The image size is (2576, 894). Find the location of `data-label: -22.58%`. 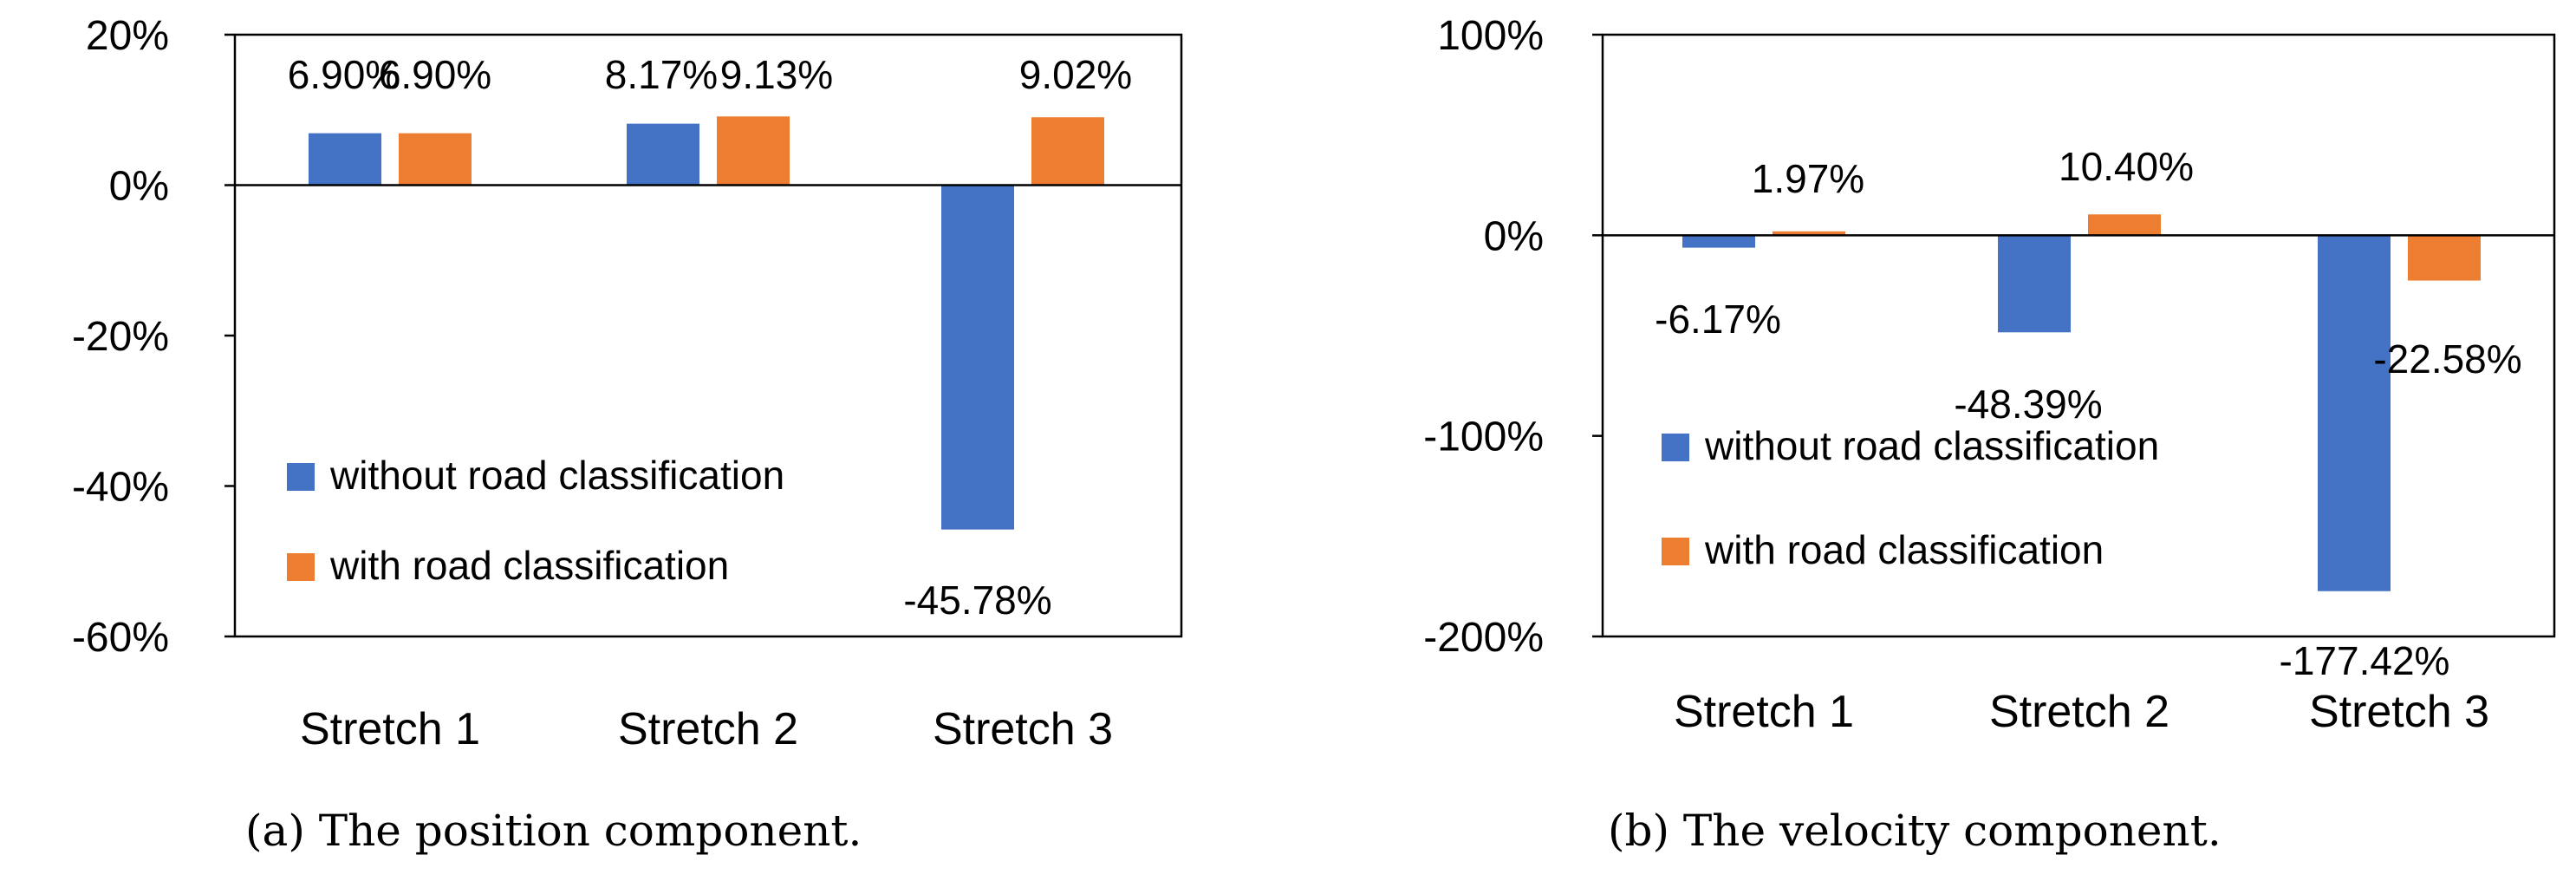

data-label: -22.58% is located at coordinates (2447, 359).